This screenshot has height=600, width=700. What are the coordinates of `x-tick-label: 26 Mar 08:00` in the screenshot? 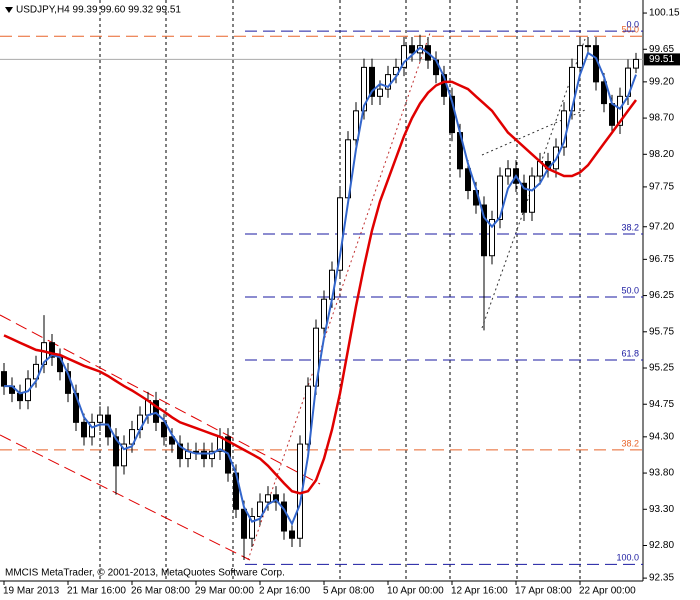 It's located at (160, 591).